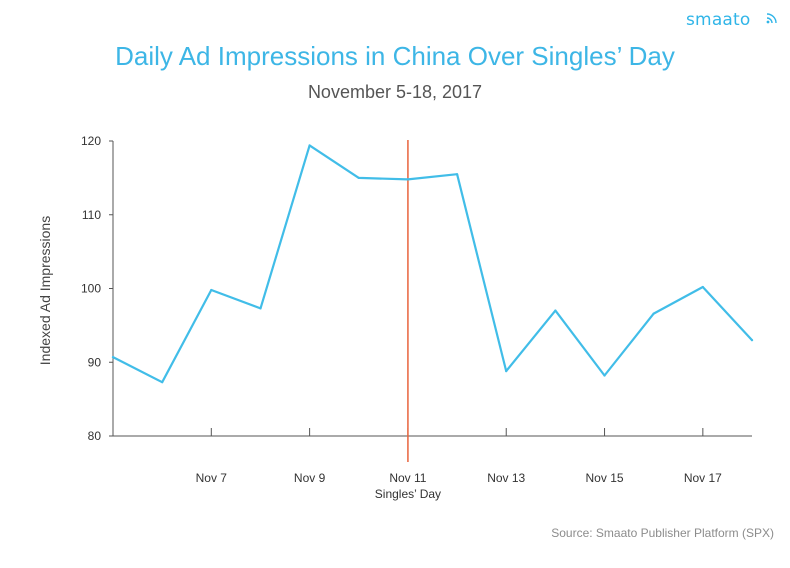  I want to click on signal-icon, so click(771, 18).